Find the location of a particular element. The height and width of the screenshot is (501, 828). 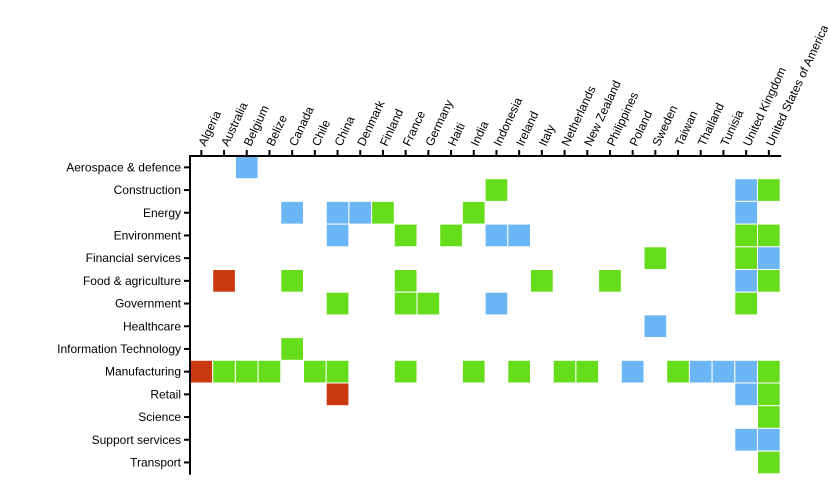

x-tick-label-haiti: Haiti is located at coordinates (456, 135).